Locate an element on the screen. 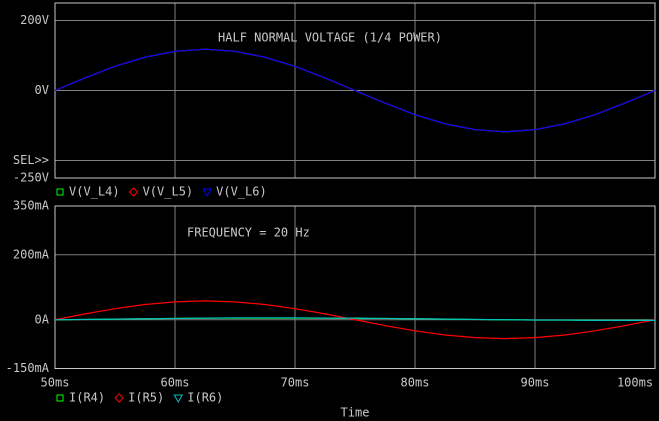 This screenshot has height=421, width=659. legend-label: I(R5) is located at coordinates (146, 398).